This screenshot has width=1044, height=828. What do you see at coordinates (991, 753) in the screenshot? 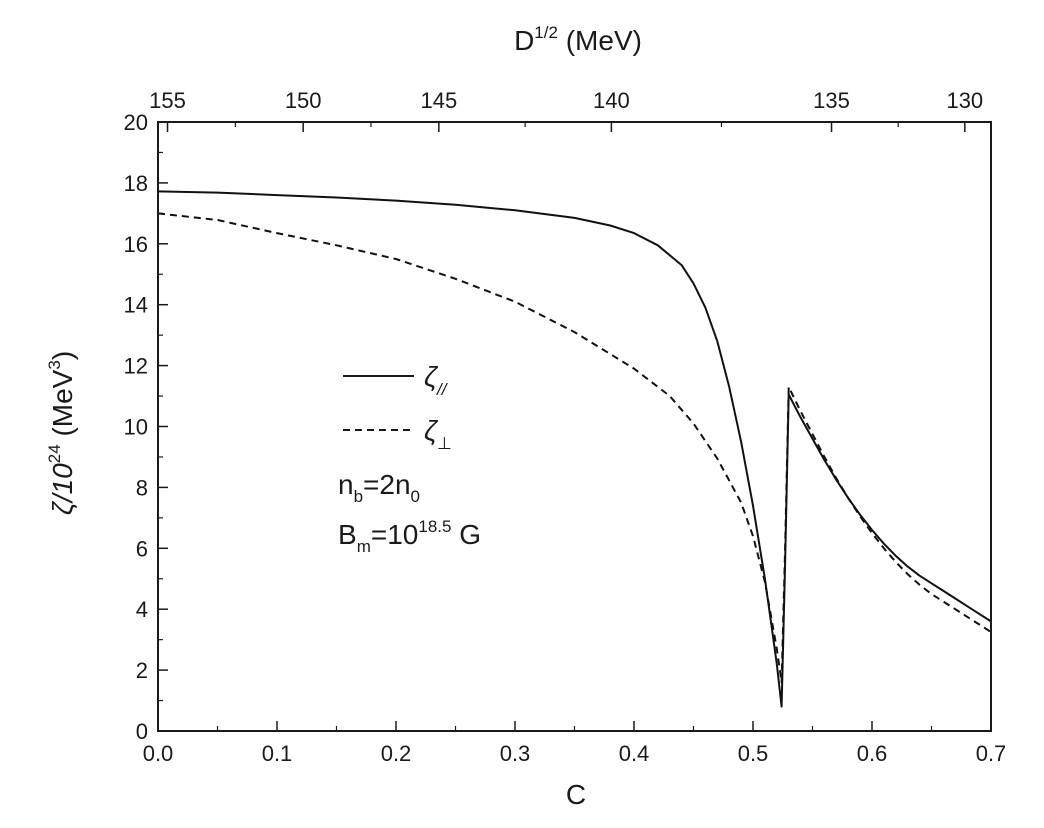
I see `x-tick-label: 0.7` at bounding box center [991, 753].